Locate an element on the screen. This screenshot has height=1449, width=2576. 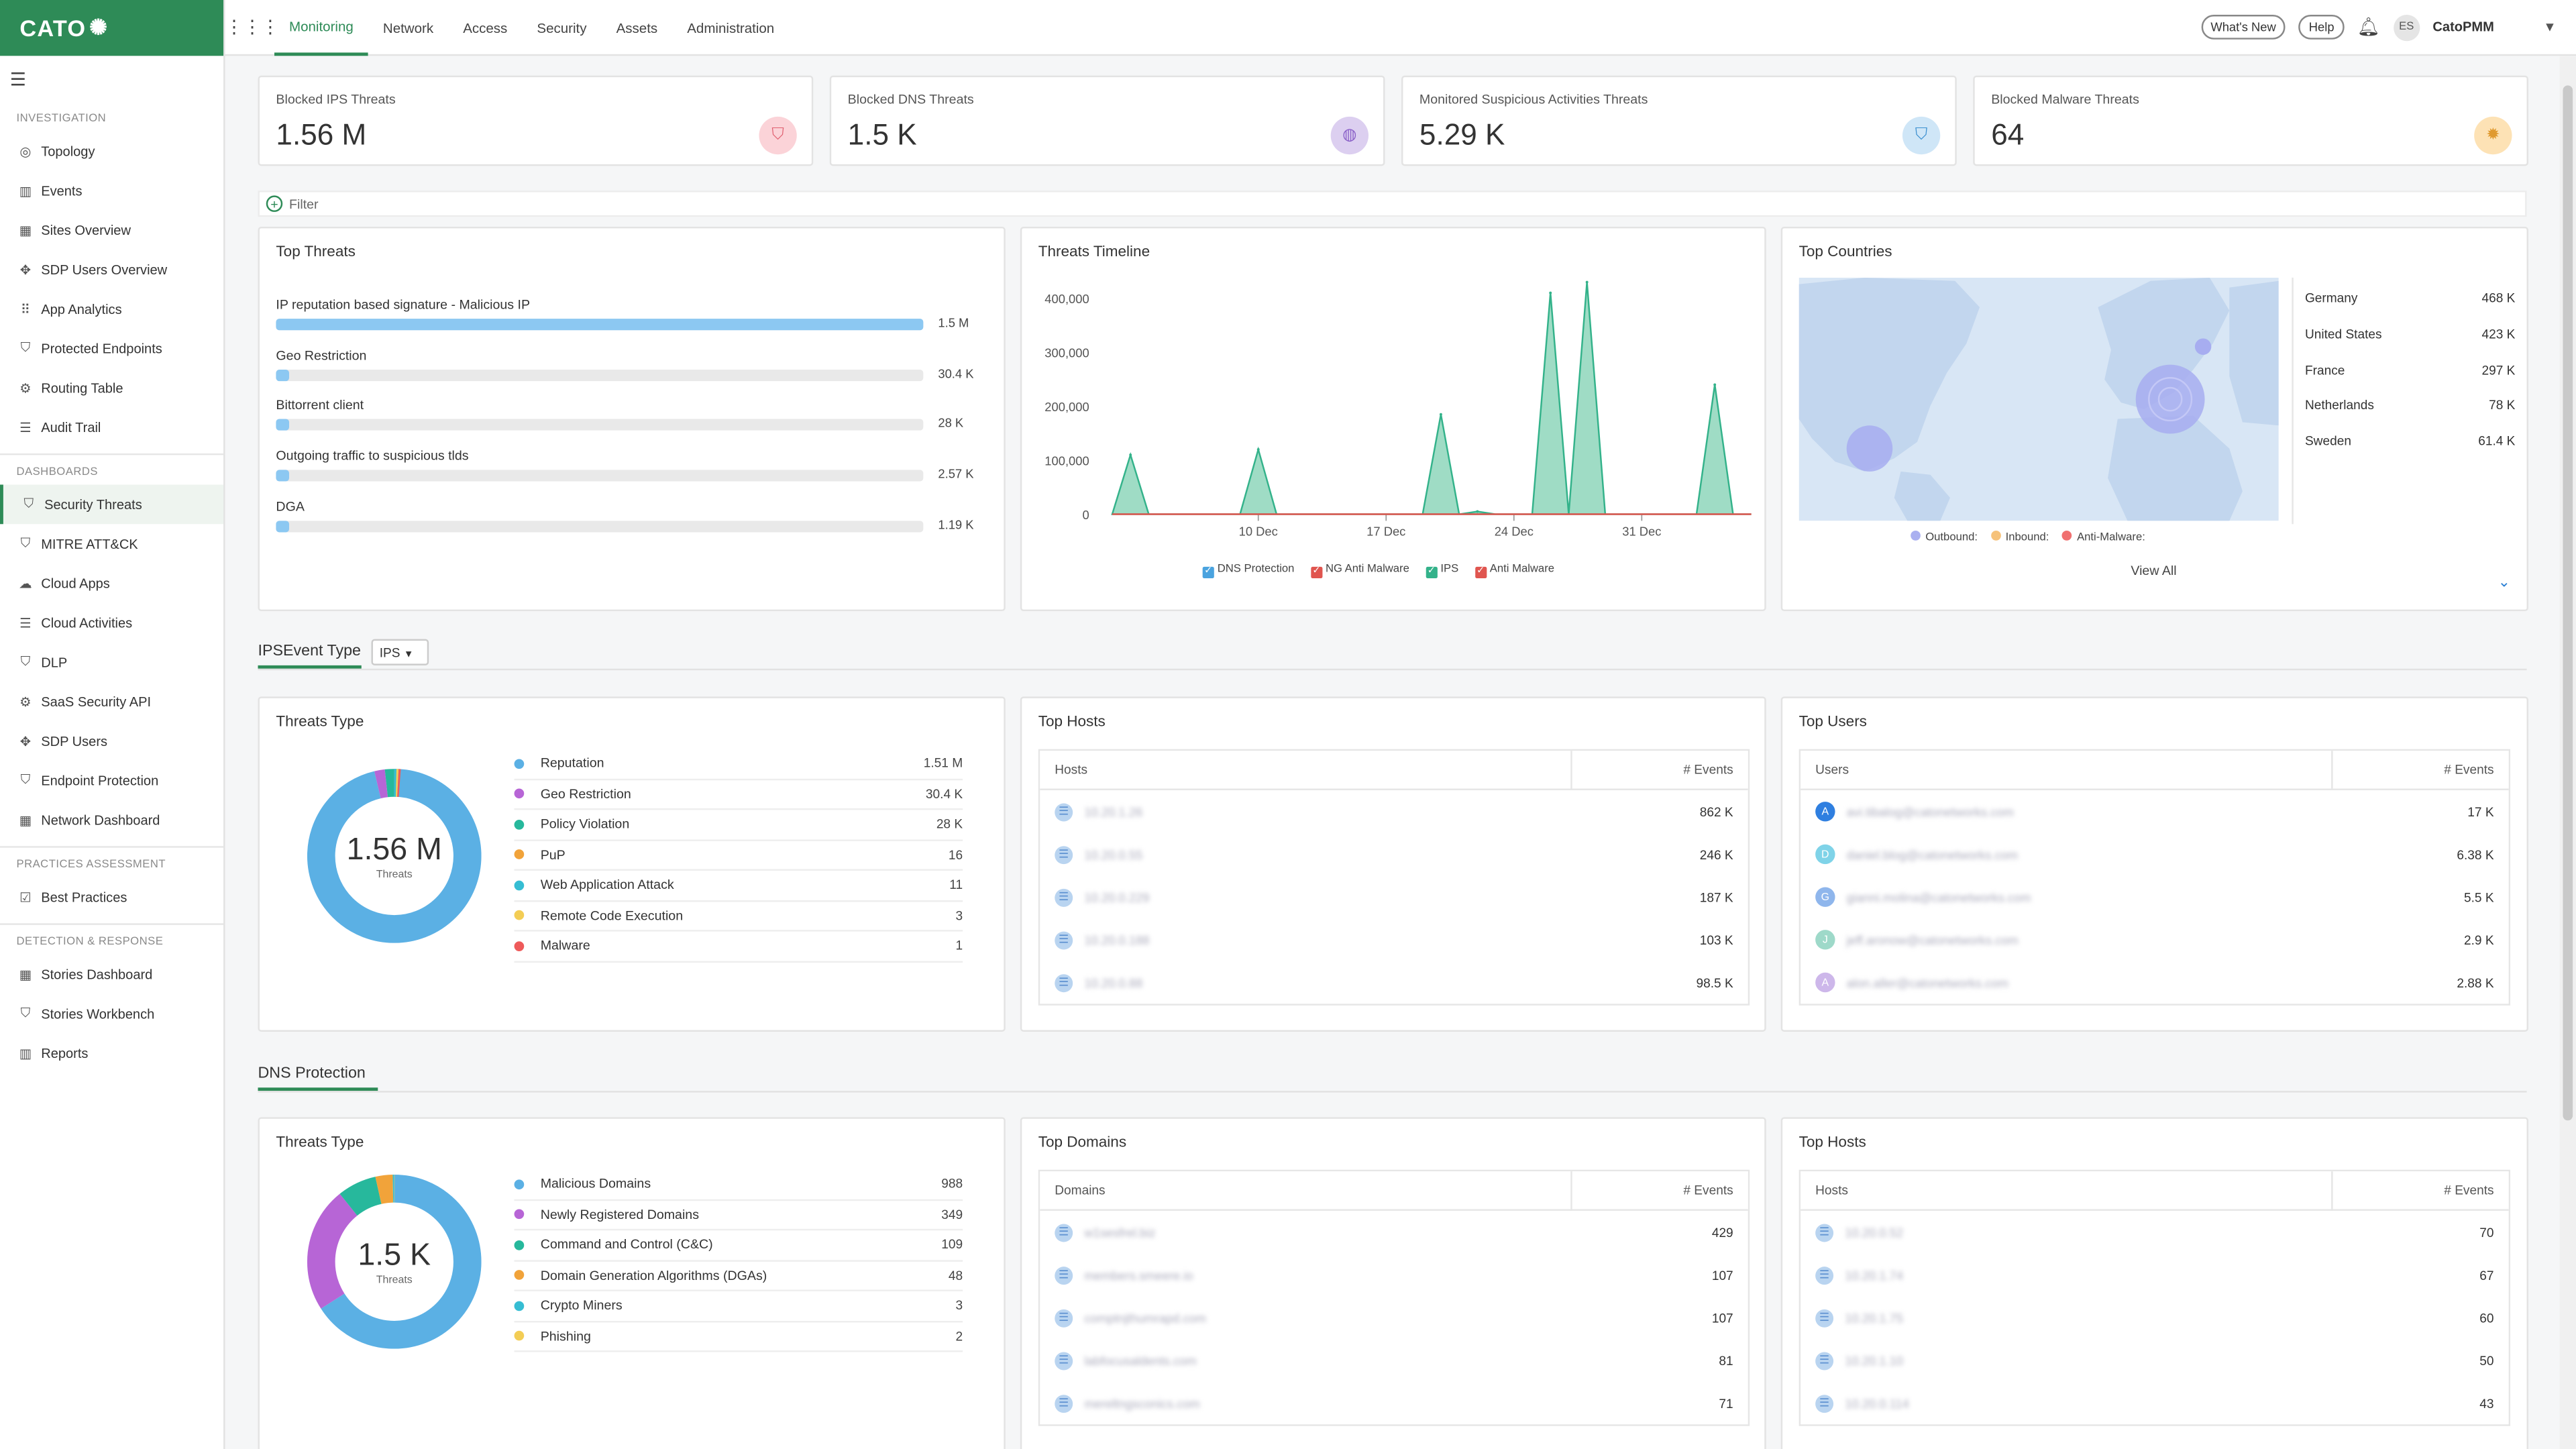
apps-grid-icon: ⋮⋮⋮ is located at coordinates (252, 27).